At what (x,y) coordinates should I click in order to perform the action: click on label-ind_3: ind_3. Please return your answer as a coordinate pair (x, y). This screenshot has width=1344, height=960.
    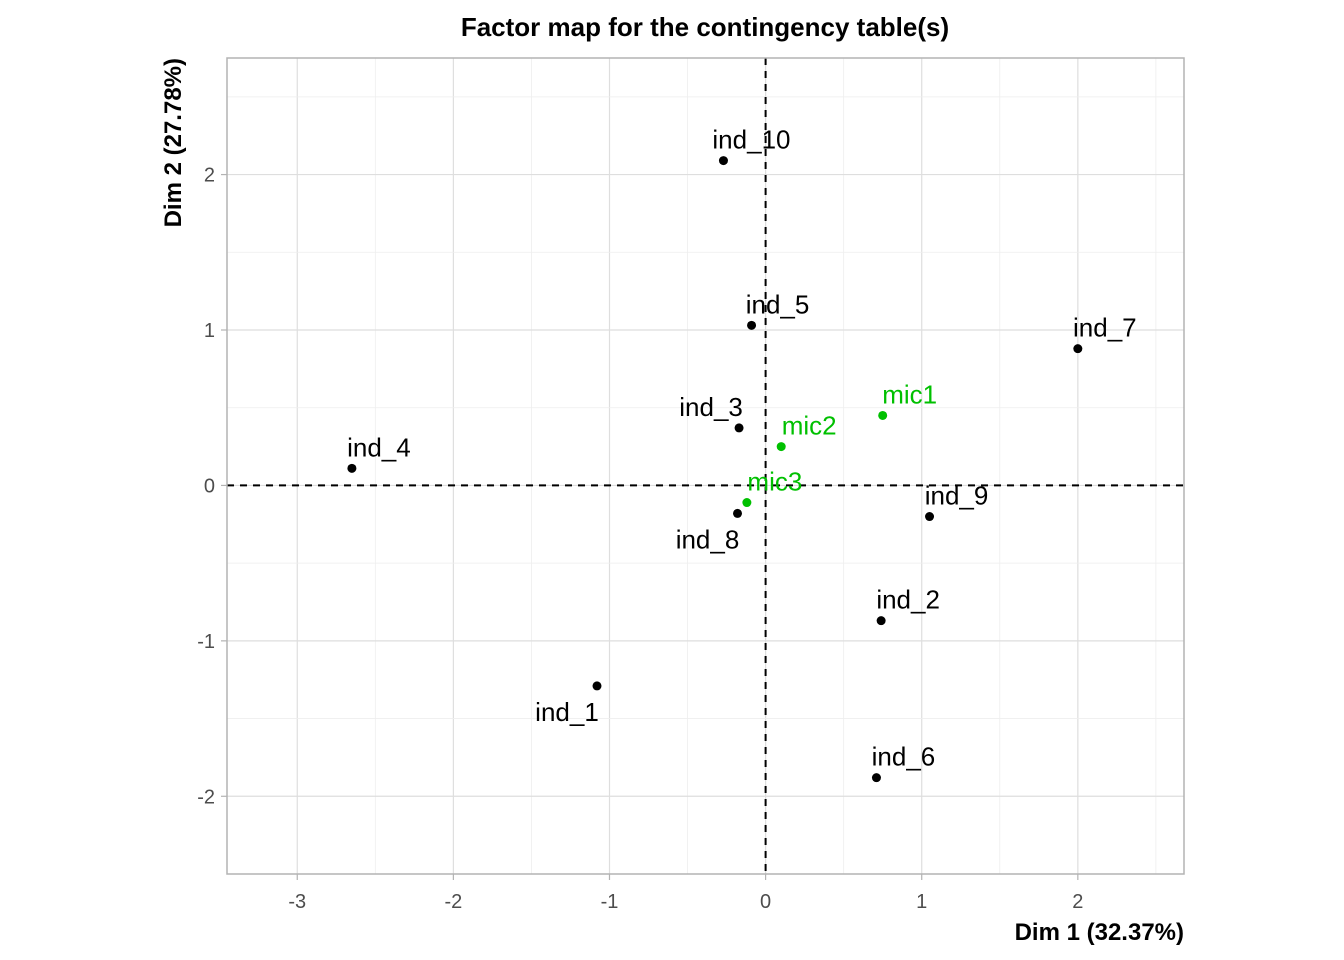
    Looking at the image, I should click on (711, 407).